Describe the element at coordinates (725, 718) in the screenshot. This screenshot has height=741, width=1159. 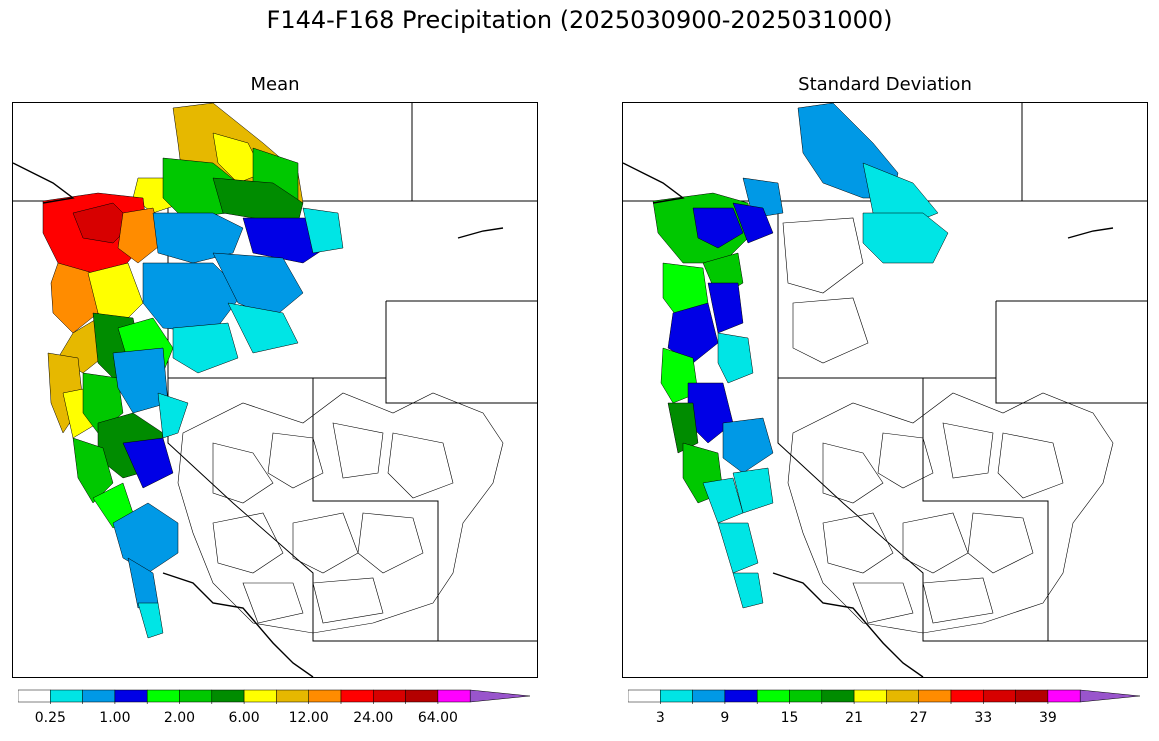
I see `stddev-colorbar-tick-label: 9` at that location.